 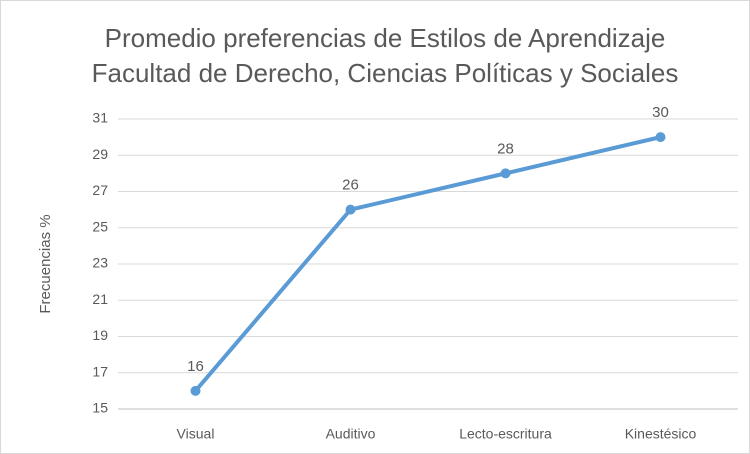 I want to click on y-tick-label: 19, so click(x=100, y=335).